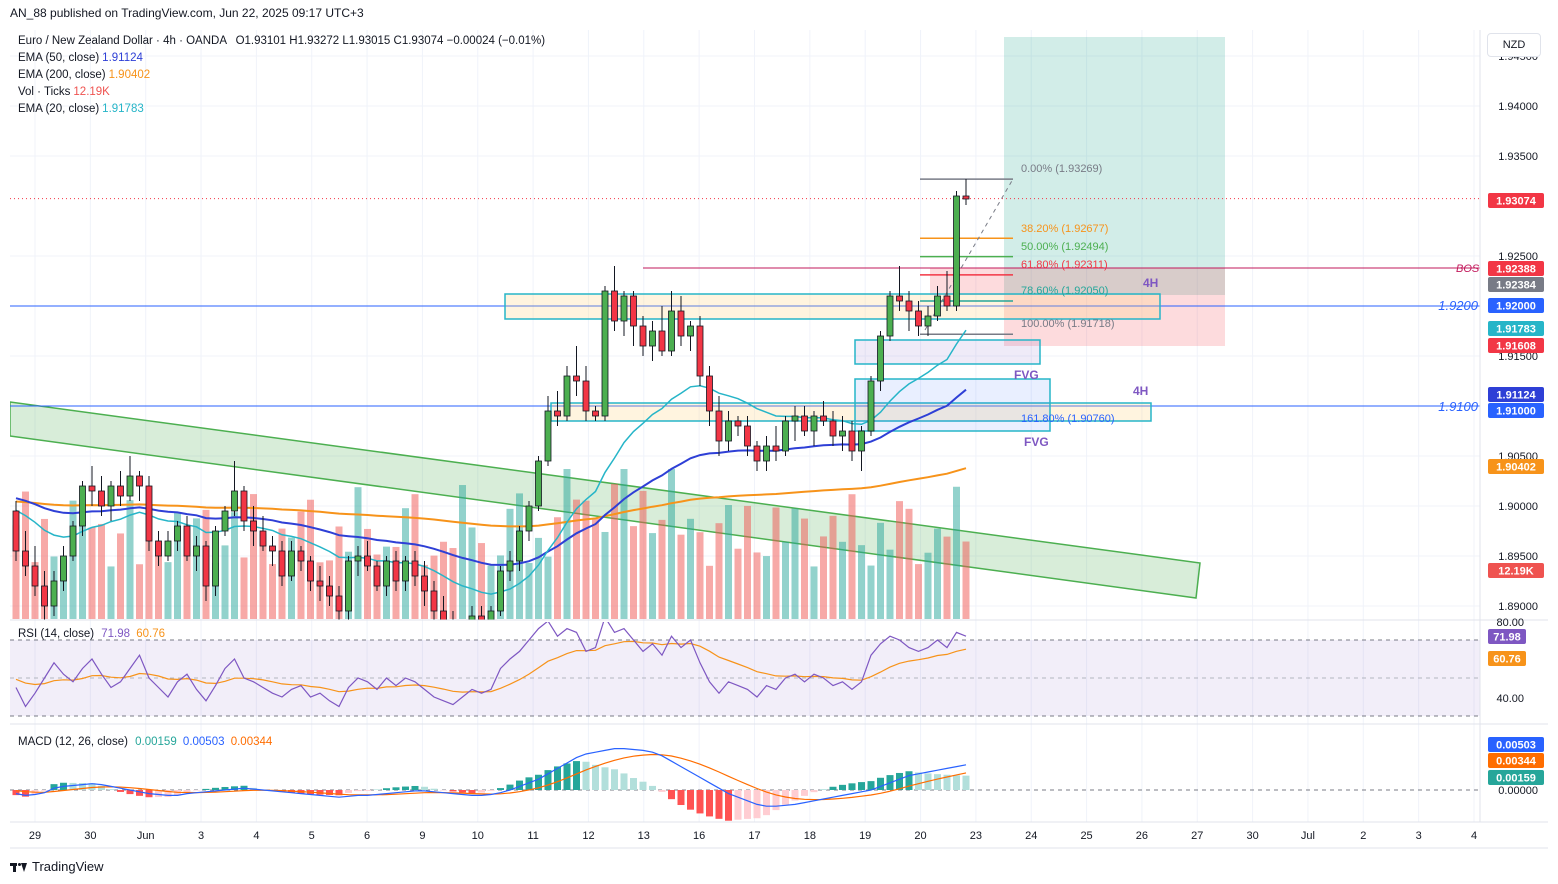  What do you see at coordinates (1064, 247) in the screenshot?
I see `fib-label: 50.00% (1.92494)` at bounding box center [1064, 247].